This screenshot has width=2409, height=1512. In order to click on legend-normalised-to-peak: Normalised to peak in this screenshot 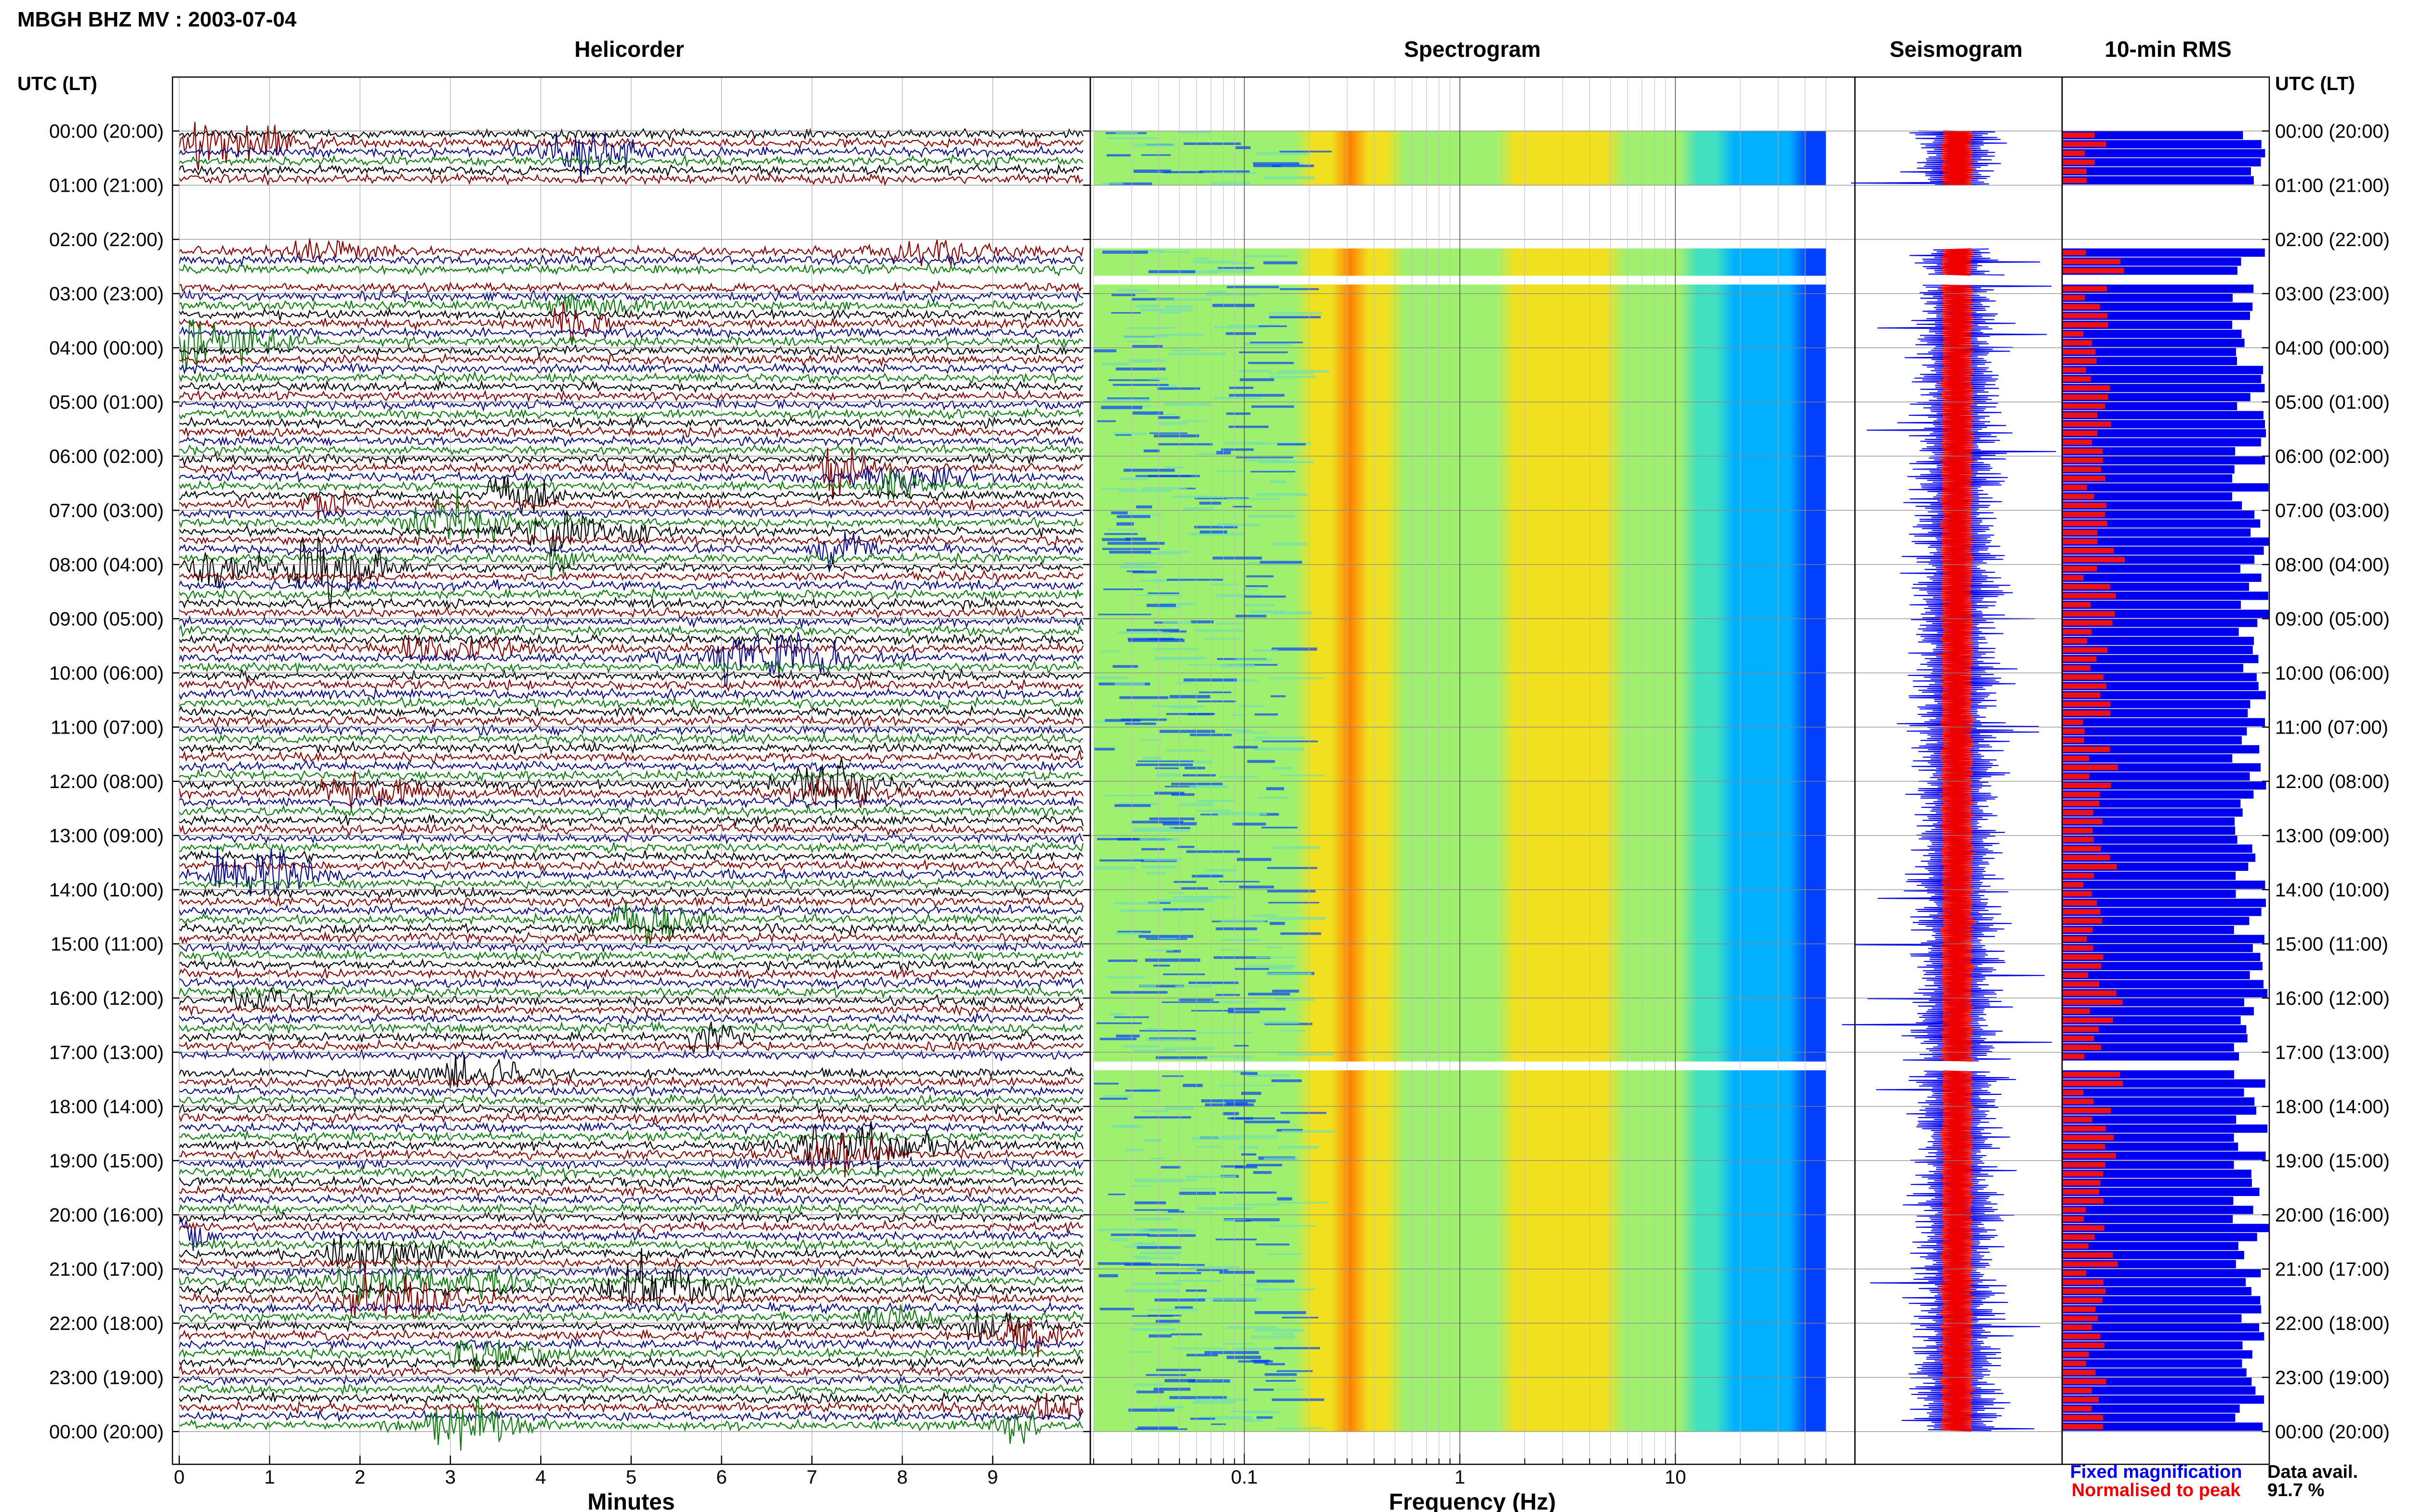, I will do `click(2156, 1490)`.